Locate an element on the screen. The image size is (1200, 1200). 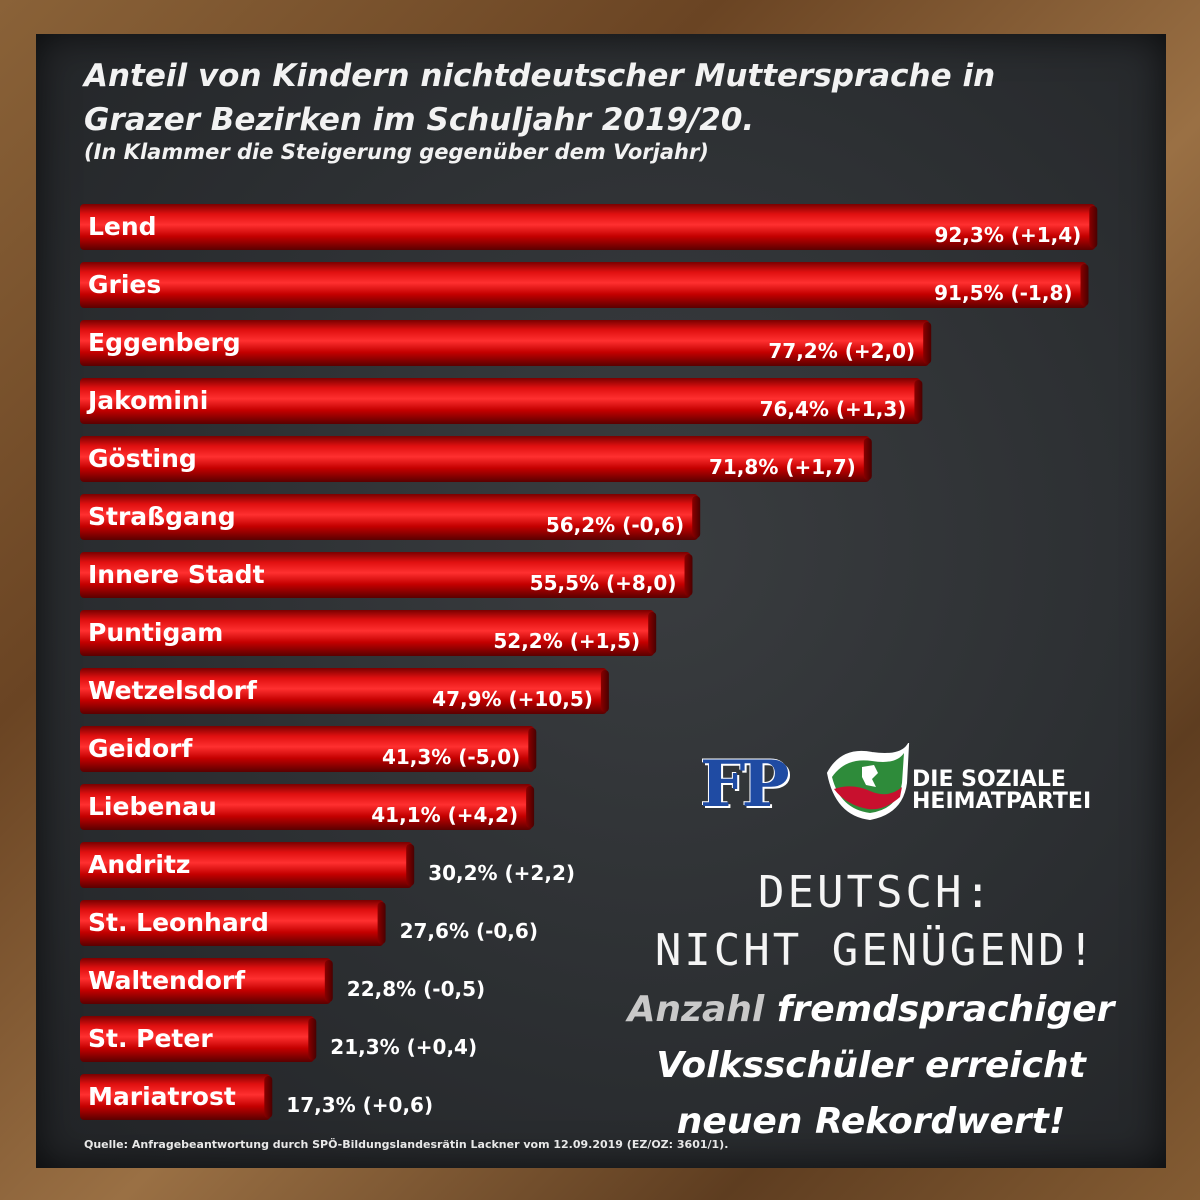
category-label-7: Puntigam is located at coordinates (155, 632).